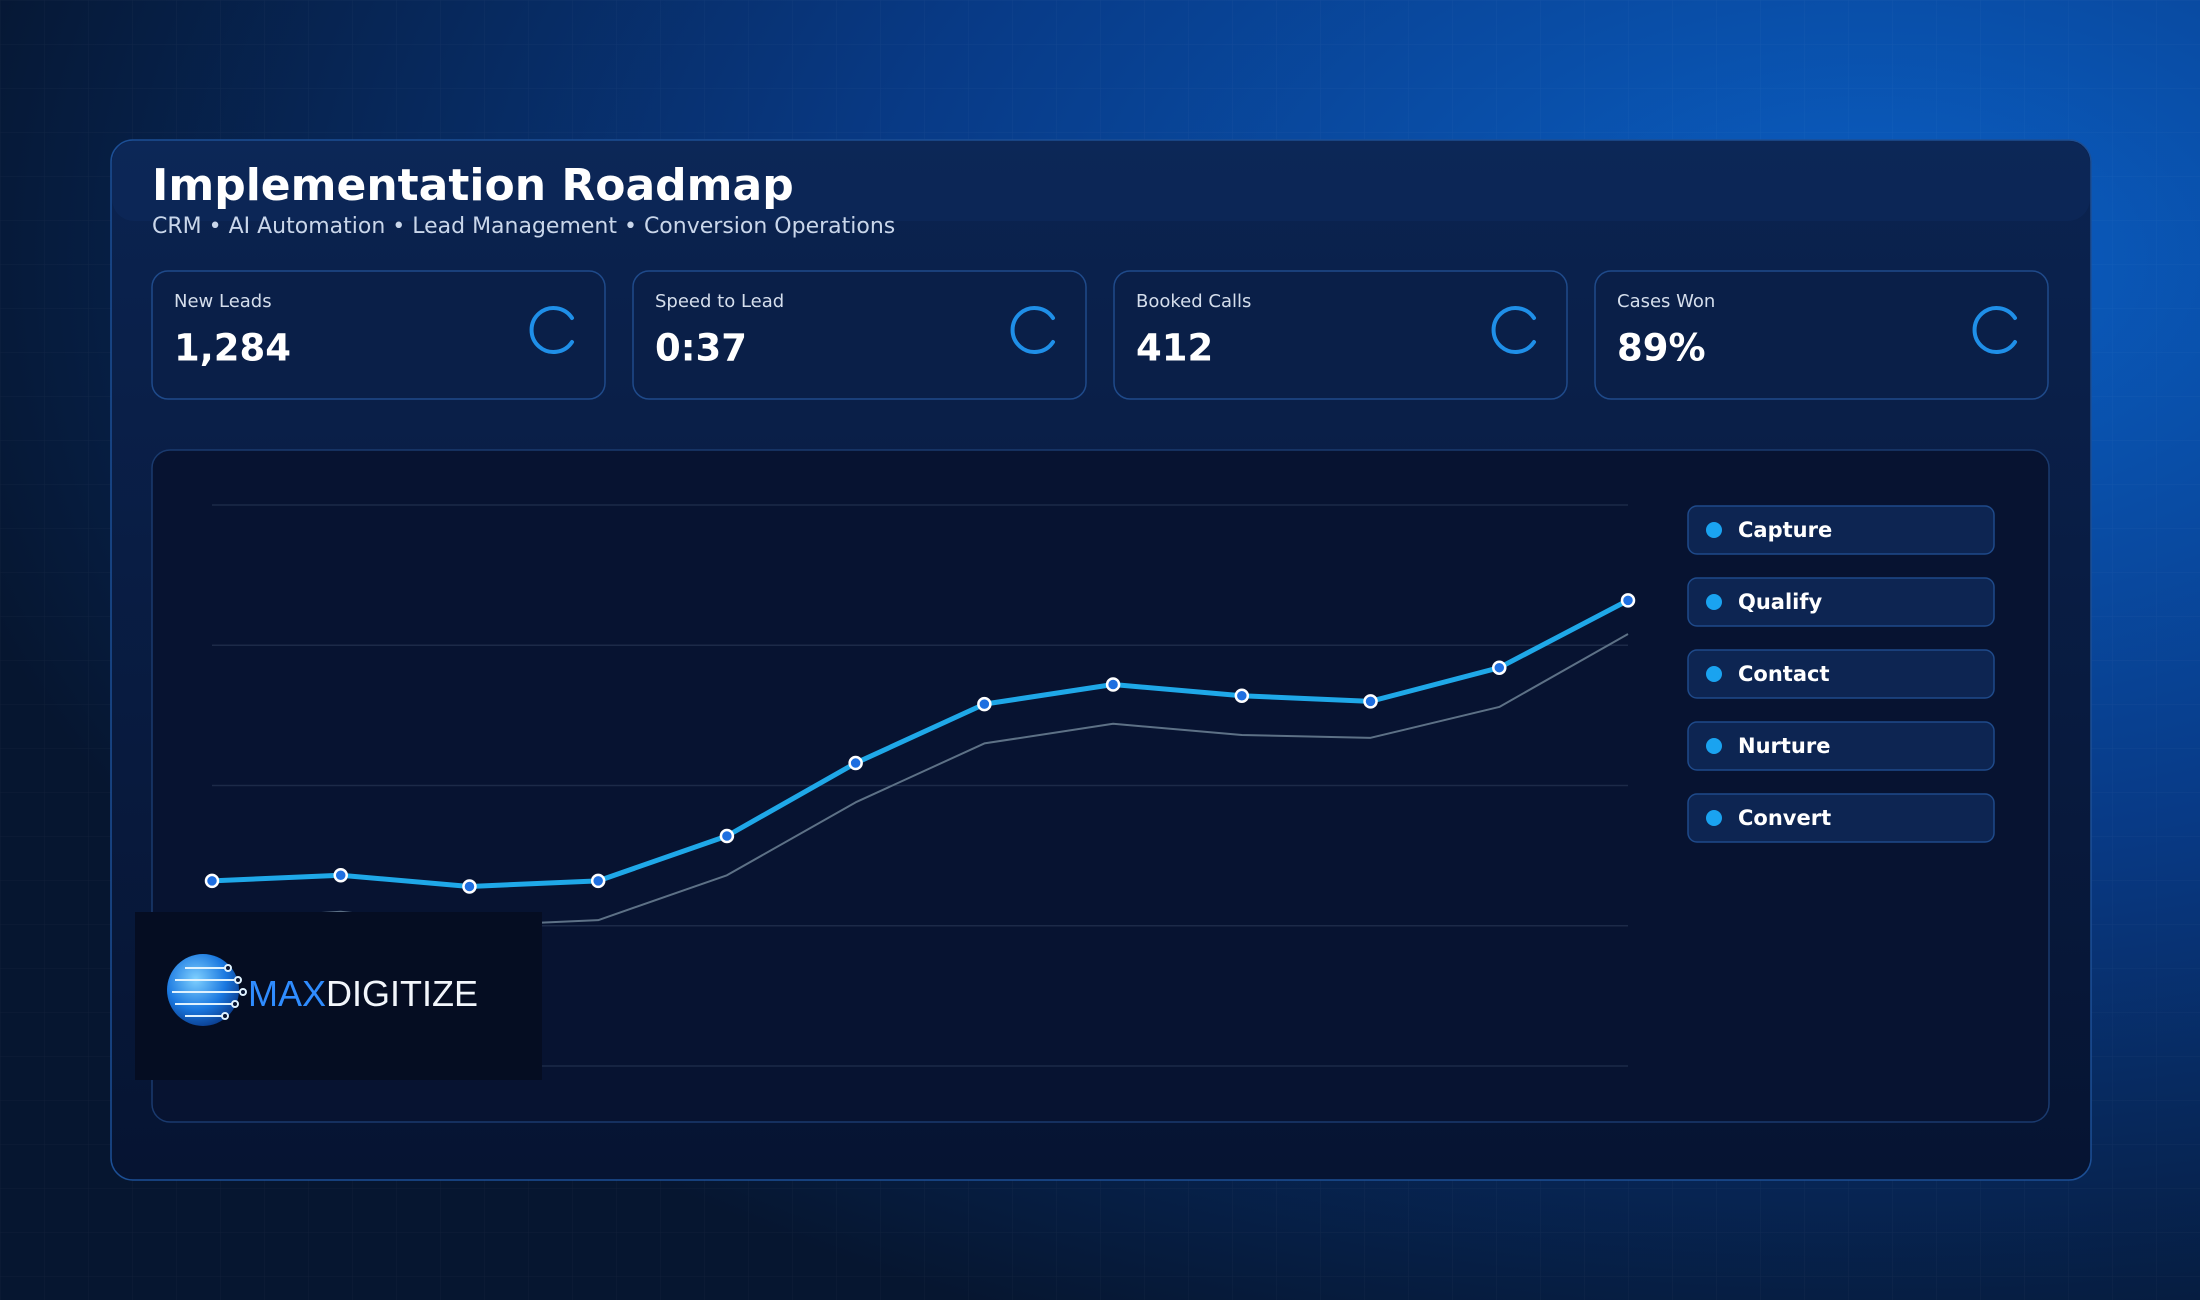  I want to click on logo-prefix: MAX, so click(287, 993).